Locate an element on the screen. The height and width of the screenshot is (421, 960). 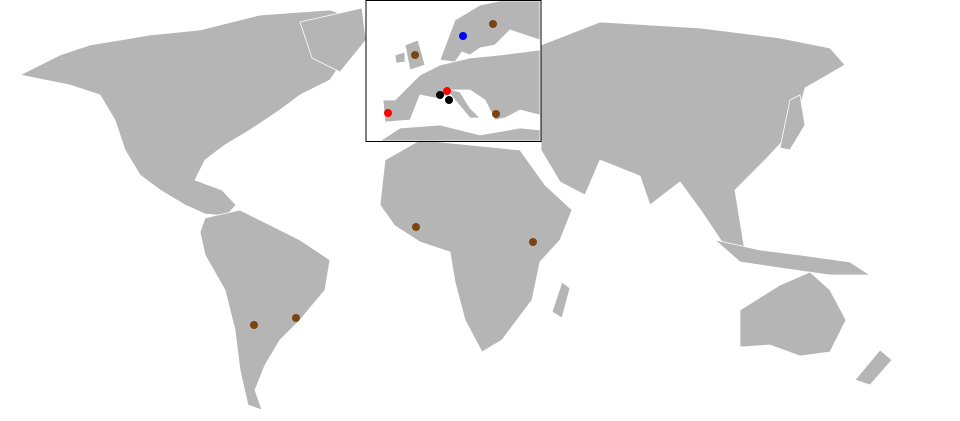
inset-ireland is located at coordinates (400, 57).